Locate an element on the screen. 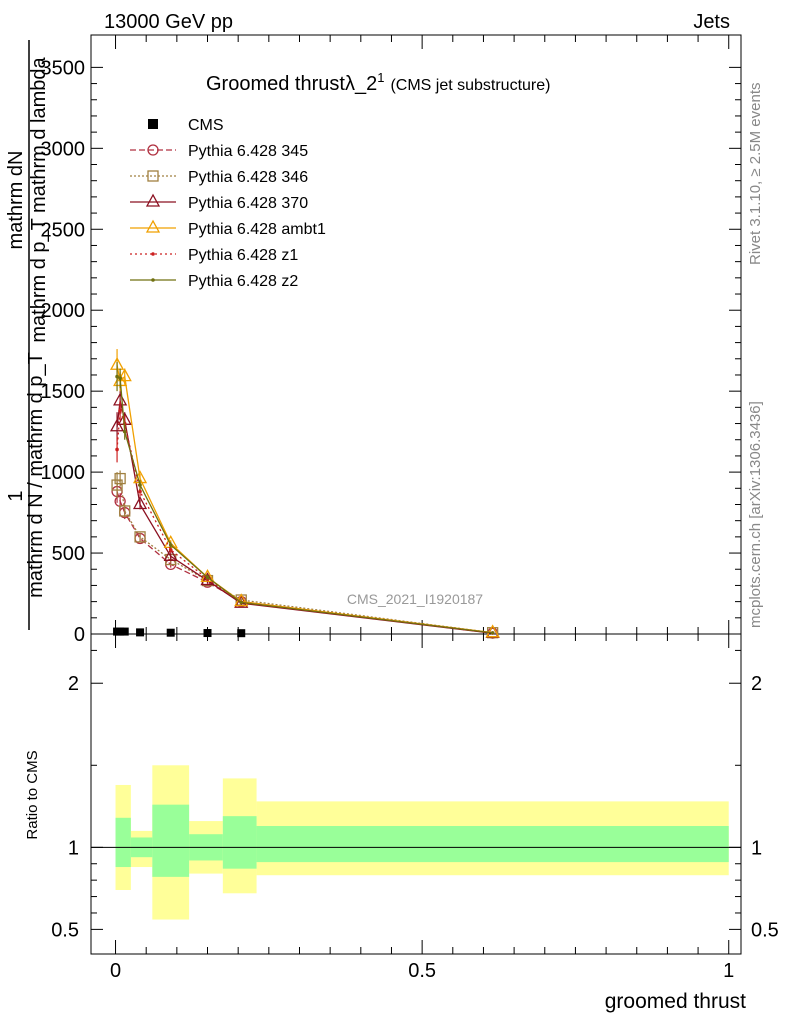  ratio-bands is located at coordinates (422, 842).